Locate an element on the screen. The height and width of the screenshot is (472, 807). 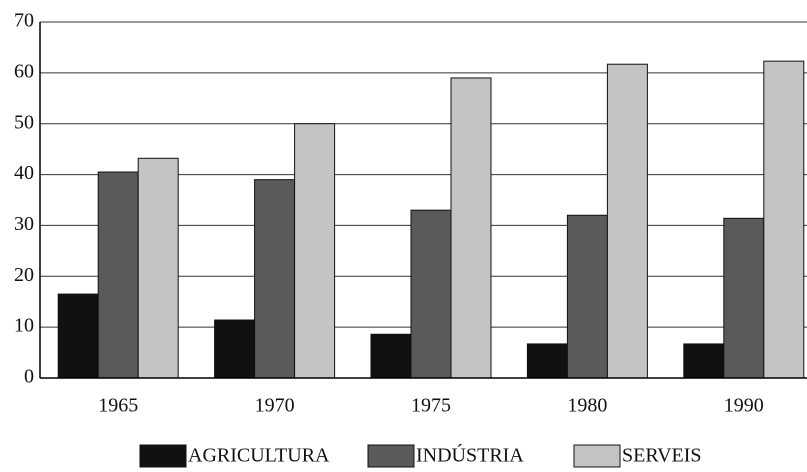
y-tick-label: 20 is located at coordinates (24, 275).